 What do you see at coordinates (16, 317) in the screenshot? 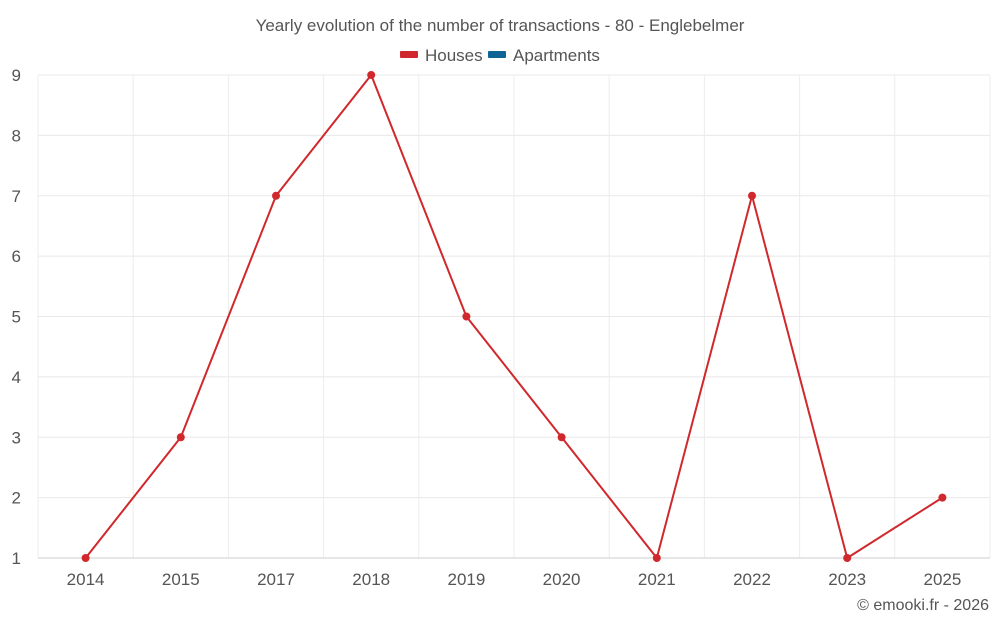
I see `y-tick-label: 5` at bounding box center [16, 317].